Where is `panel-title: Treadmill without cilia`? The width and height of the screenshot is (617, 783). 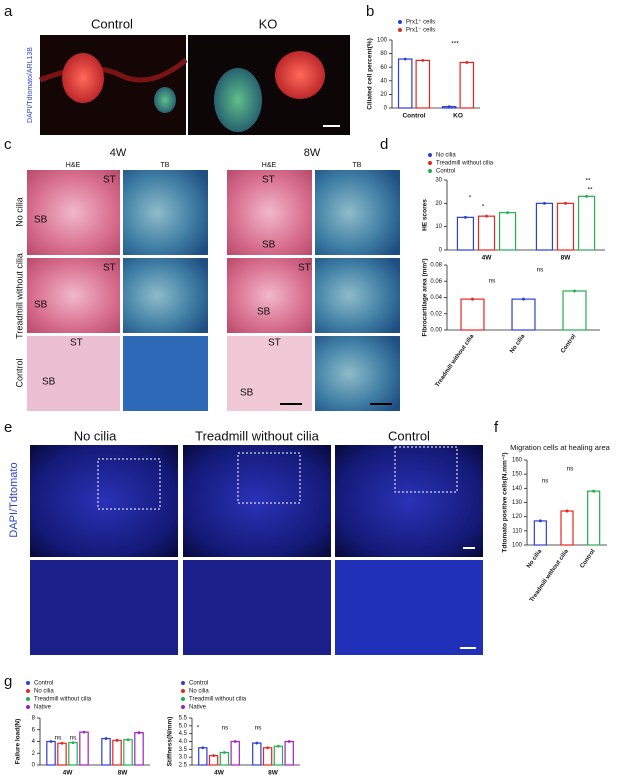
panel-title: Treadmill without cilia is located at coordinates (257, 435).